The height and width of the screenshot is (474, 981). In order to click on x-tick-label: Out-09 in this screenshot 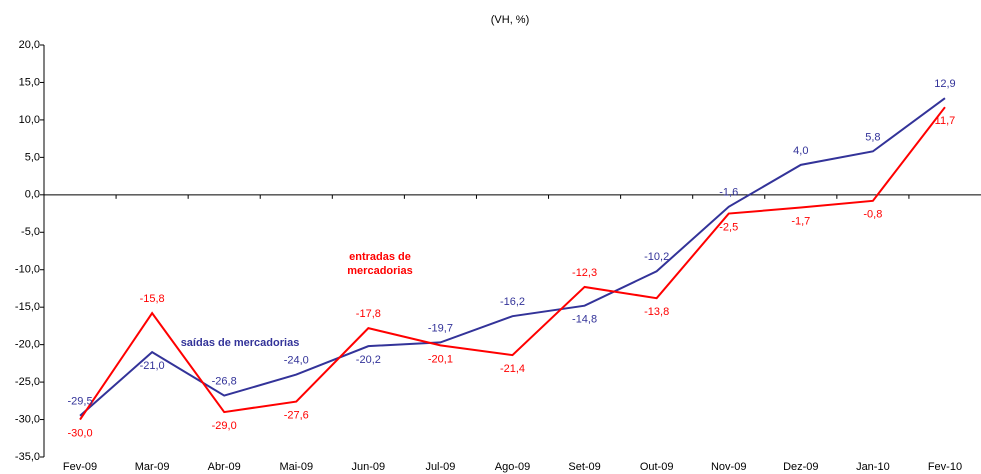, I will do `click(657, 467)`.